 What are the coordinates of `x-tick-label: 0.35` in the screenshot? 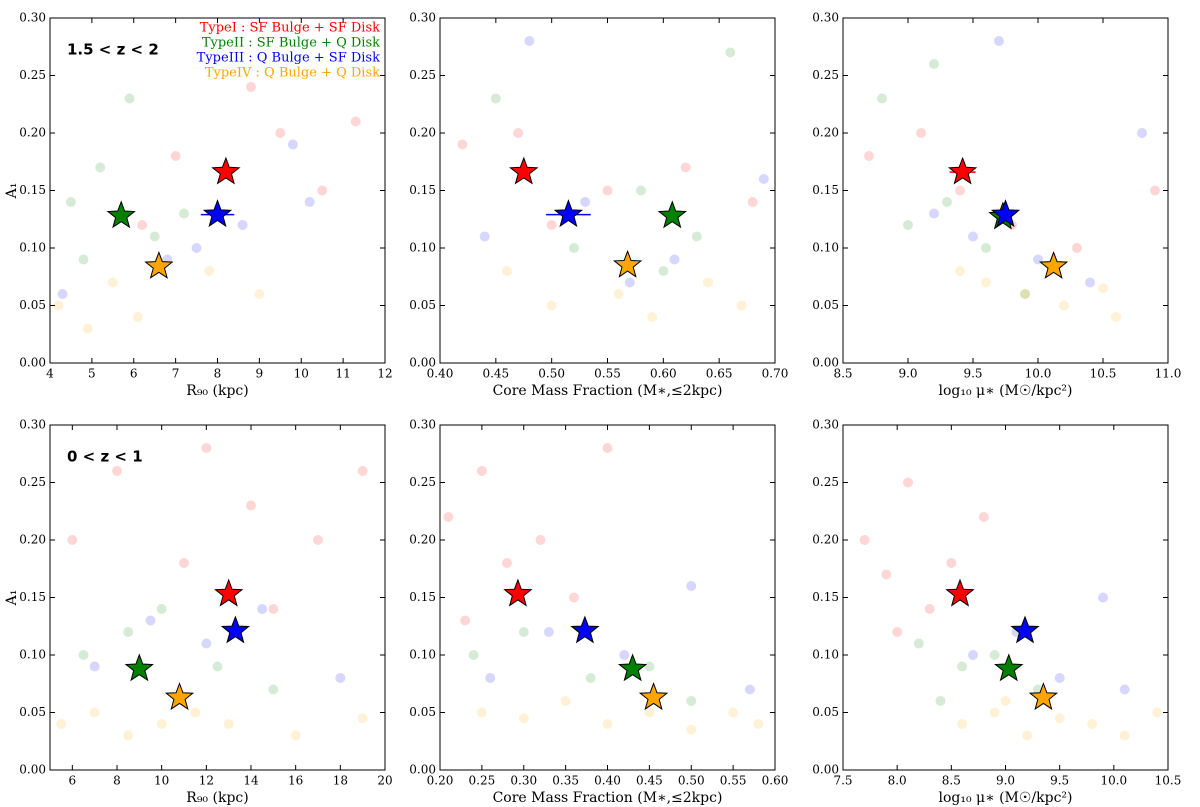 It's located at (565, 781).